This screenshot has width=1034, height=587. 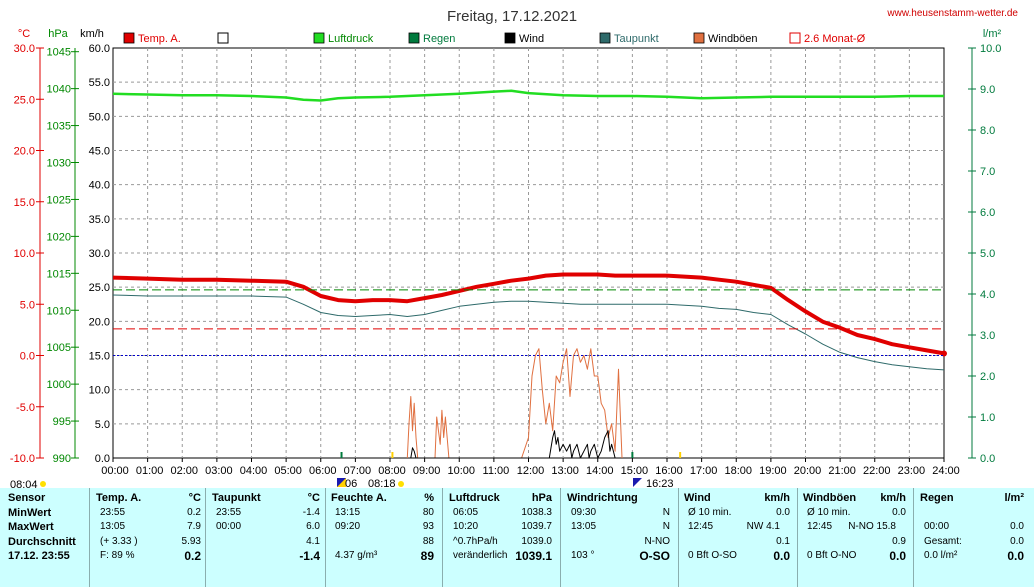 What do you see at coordinates (513, 444) in the screenshot?
I see `series-wind` at bounding box center [513, 444].